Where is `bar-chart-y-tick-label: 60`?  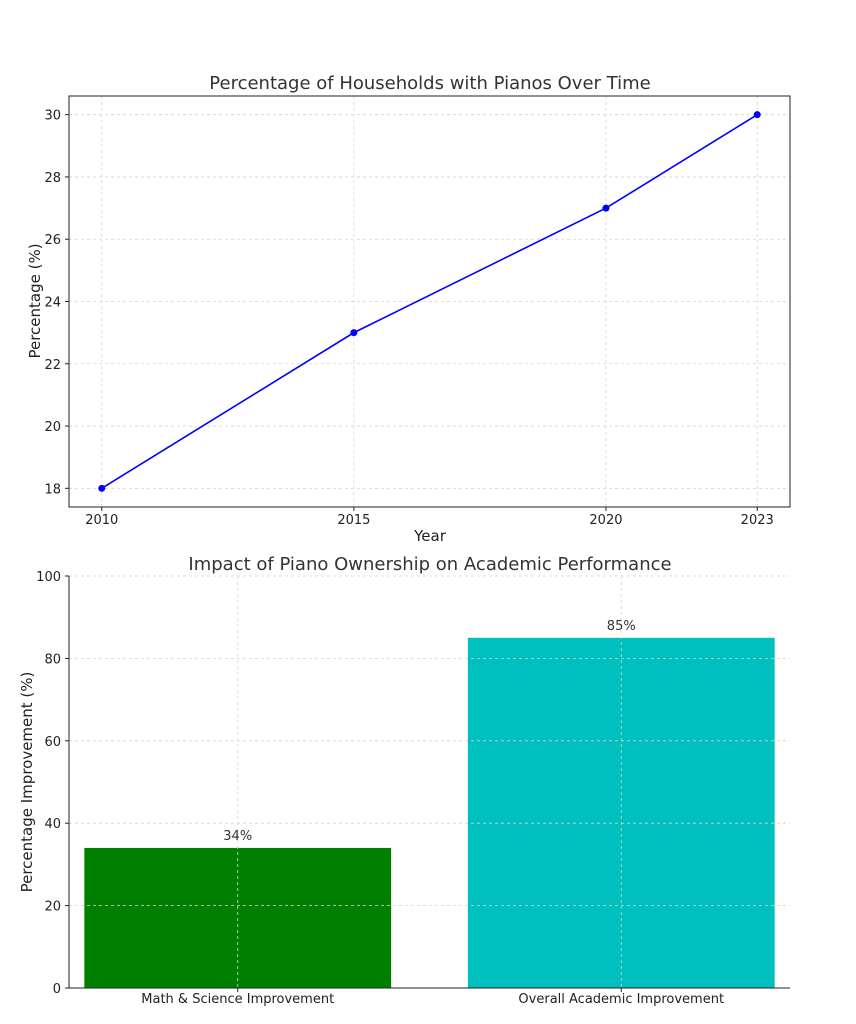 bar-chart-y-tick-label: 60 is located at coordinates (52, 742).